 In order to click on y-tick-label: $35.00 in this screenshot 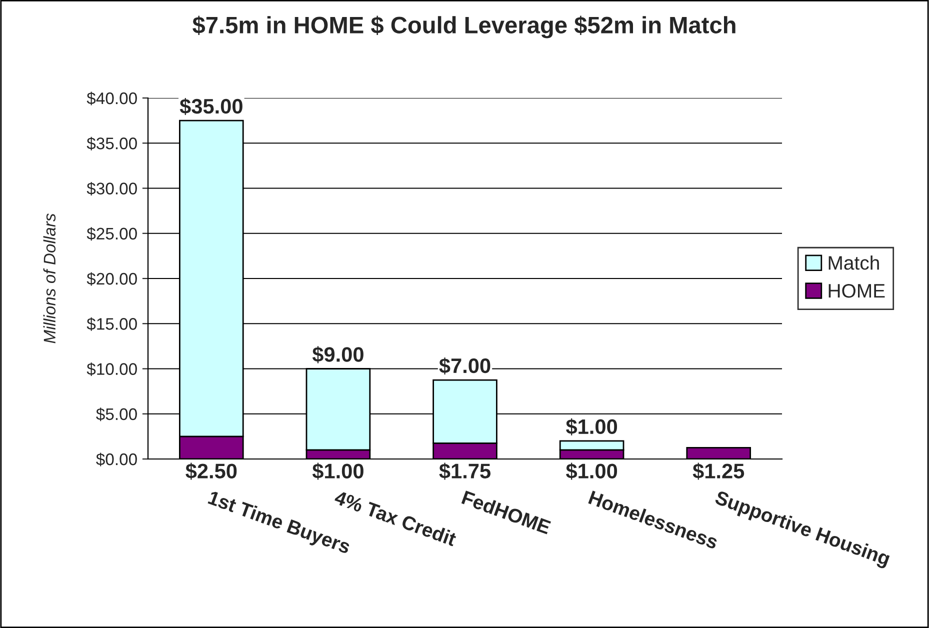, I will do `click(111, 143)`.